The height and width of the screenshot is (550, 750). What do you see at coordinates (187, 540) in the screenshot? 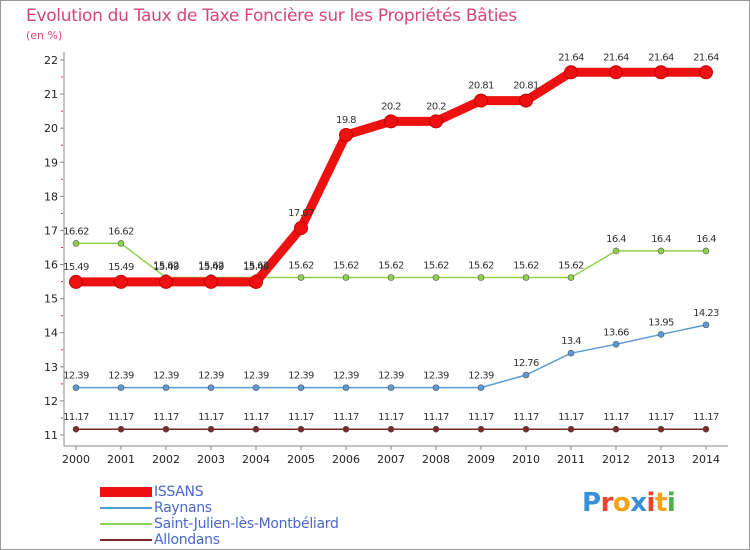
I see `legend-label-allondans: Allondans` at bounding box center [187, 540].